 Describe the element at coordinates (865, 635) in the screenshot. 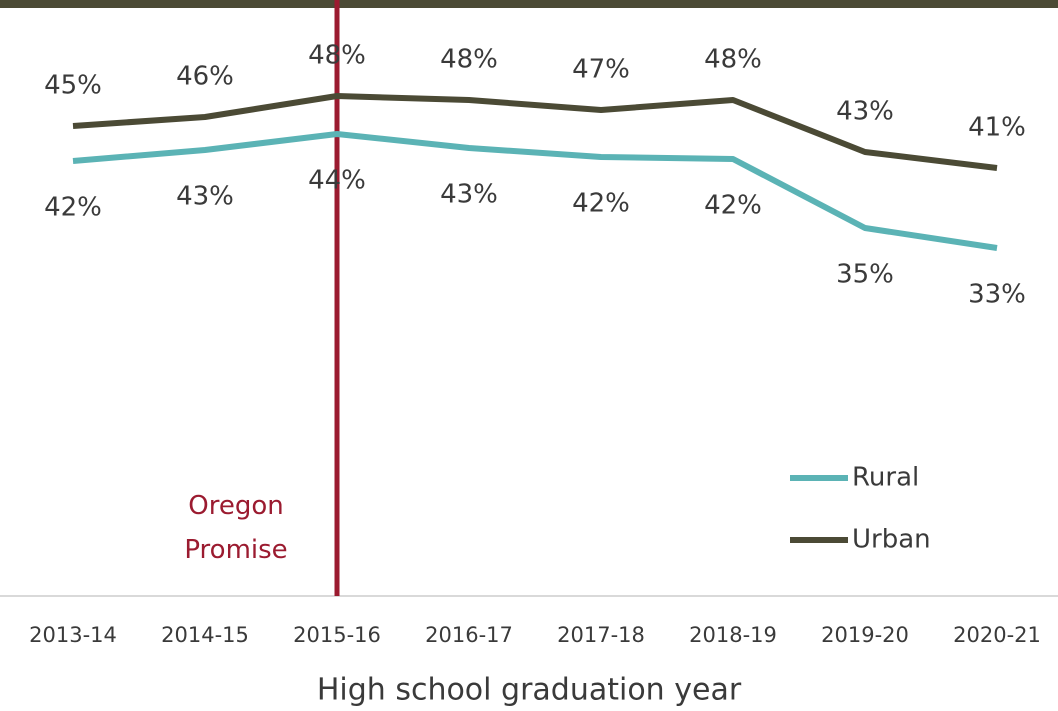

I see `x-tick-label: 2019-20` at that location.